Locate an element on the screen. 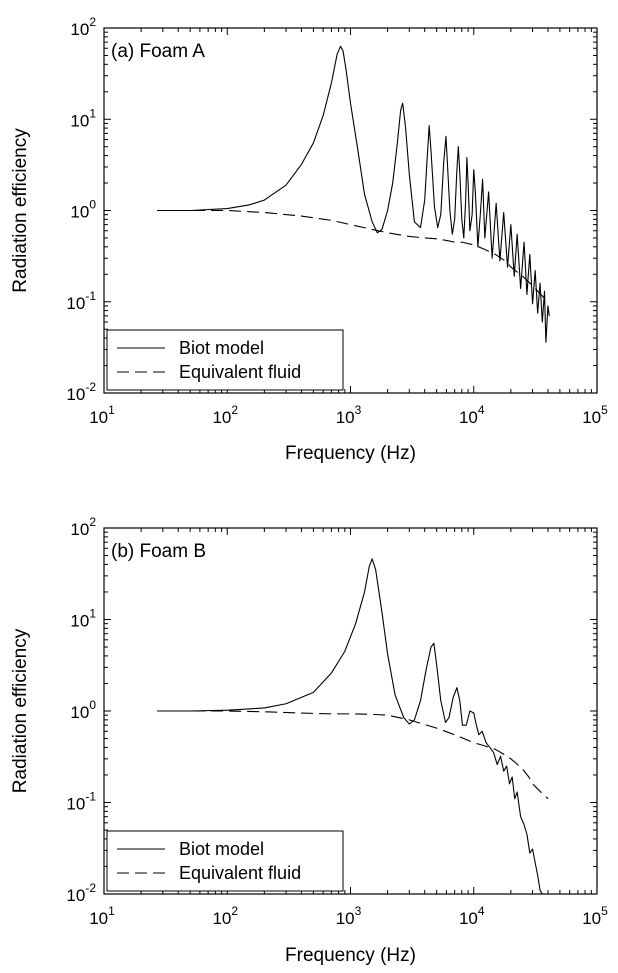 This screenshot has height=973, width=618. chart-title: (b) Foam B is located at coordinates (158, 551).